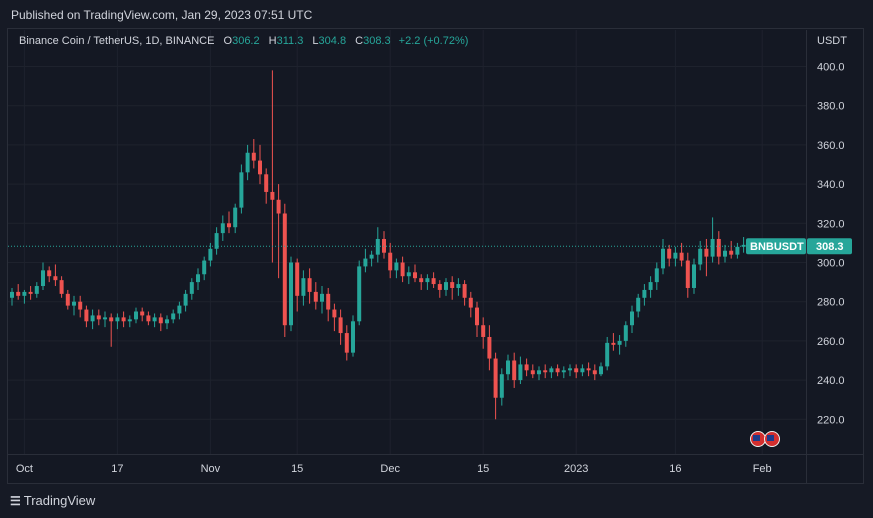 Image resolution: width=873 pixels, height=518 pixels. I want to click on economic-events, so click(765, 439).